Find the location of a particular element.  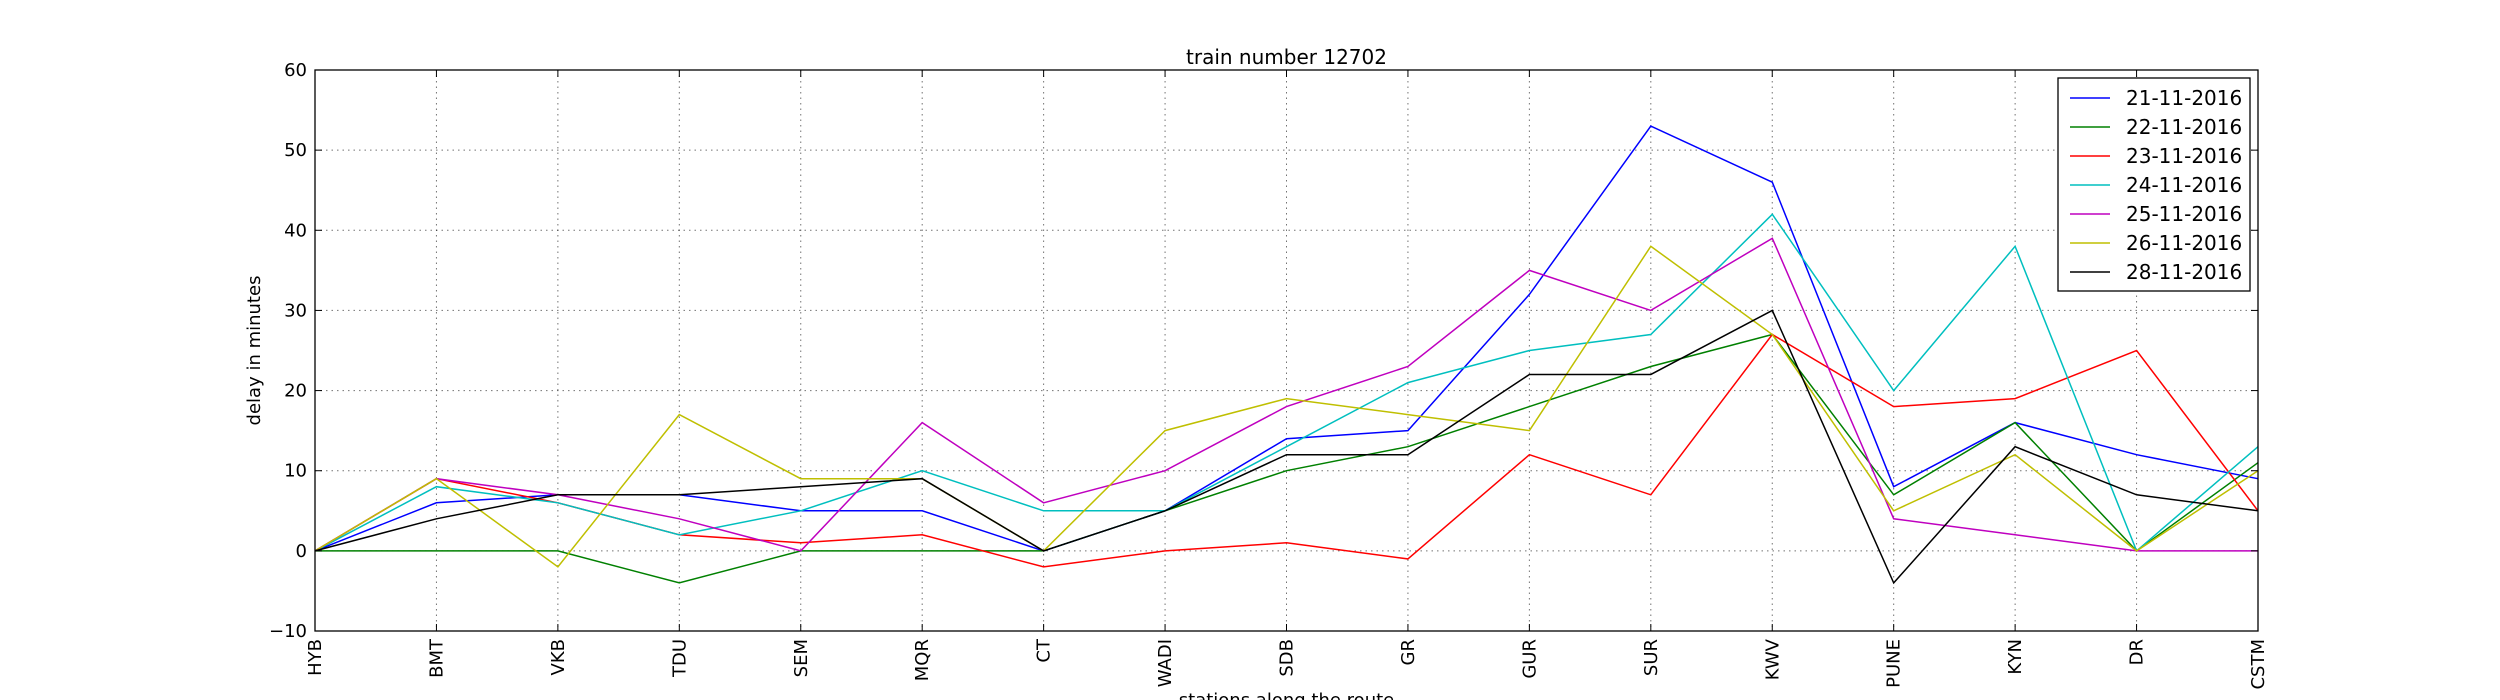

legend-label: 26-11-2016 is located at coordinates (2184, 243).